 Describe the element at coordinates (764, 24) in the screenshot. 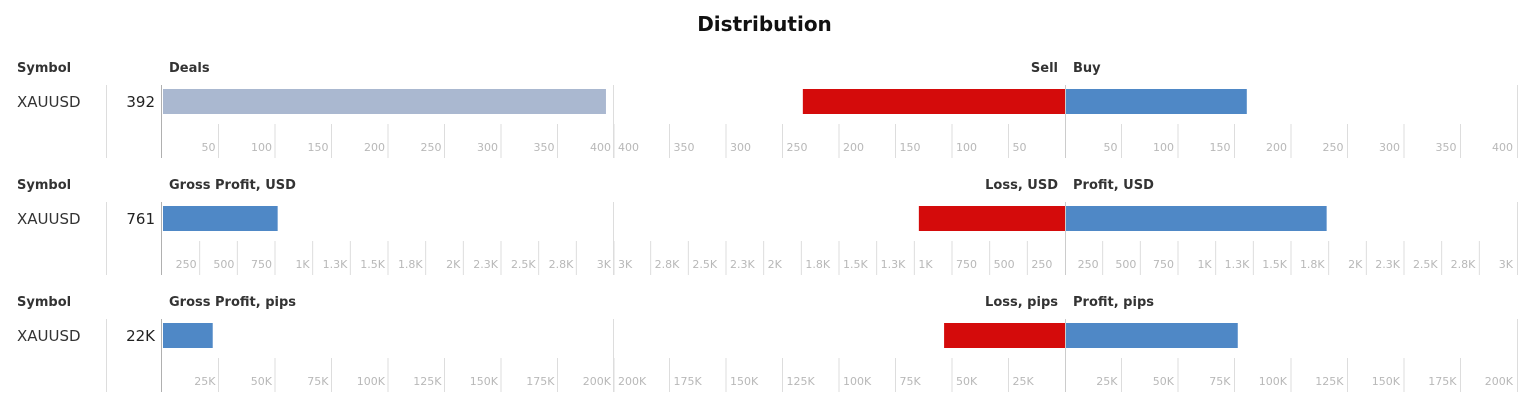

I see `page-title: Distribution` at that location.